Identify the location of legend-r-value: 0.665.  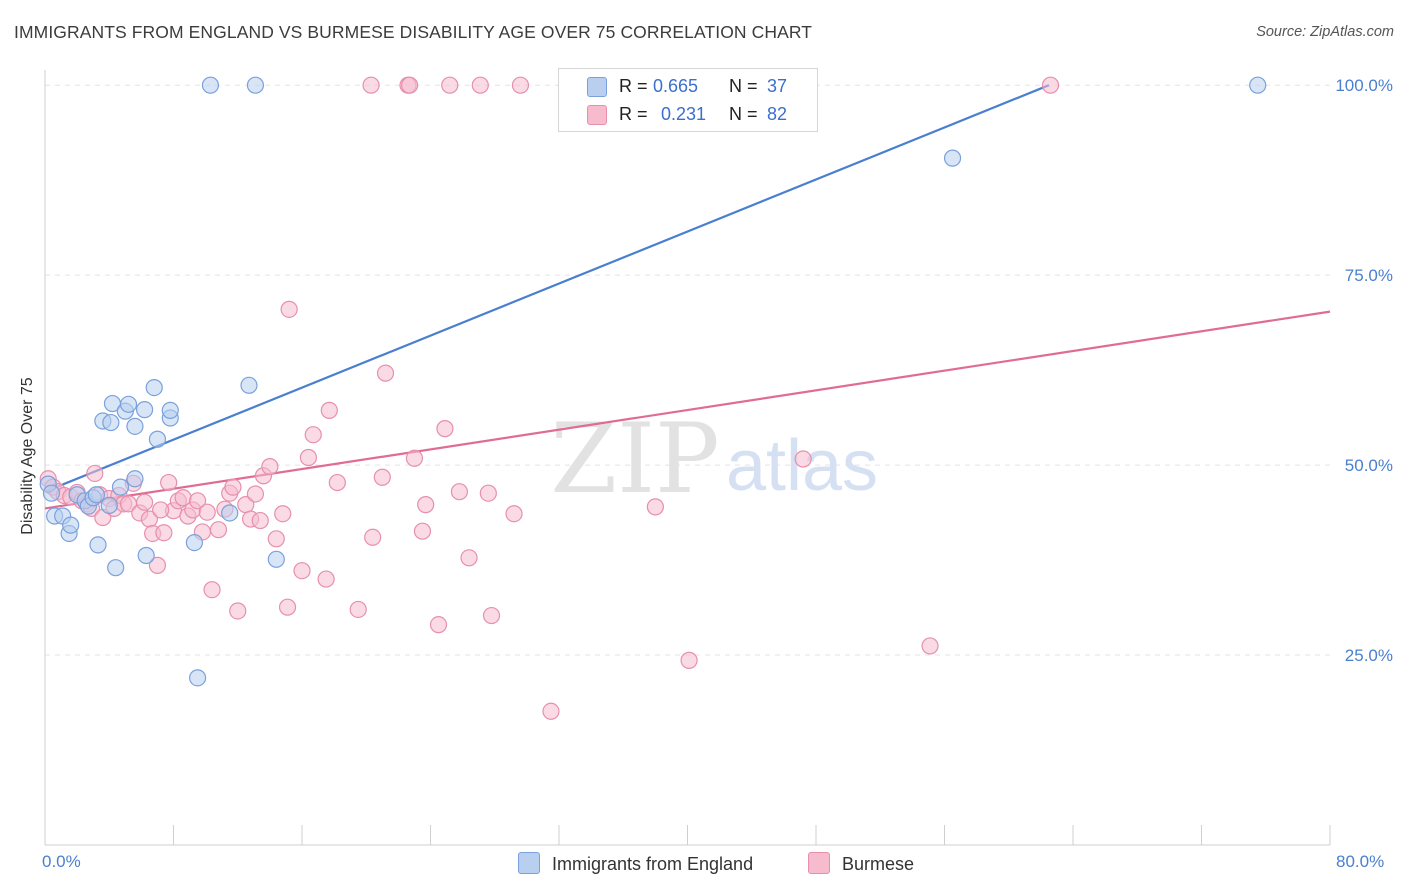
(676, 86).